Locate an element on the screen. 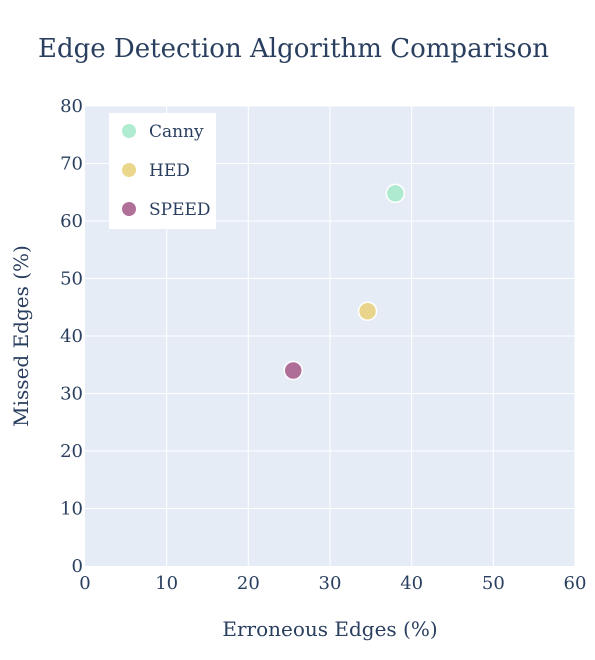 The image size is (595, 660). y-axis-label: Missed Edges (%) is located at coordinates (21, 336).